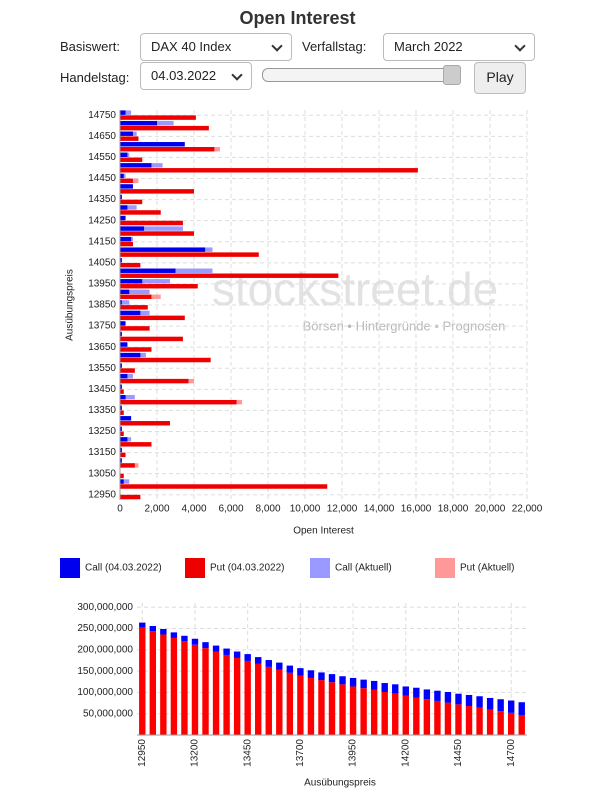  What do you see at coordinates (490, 509) in the screenshot?
I see `x-tick-label: 20,000` at bounding box center [490, 509].